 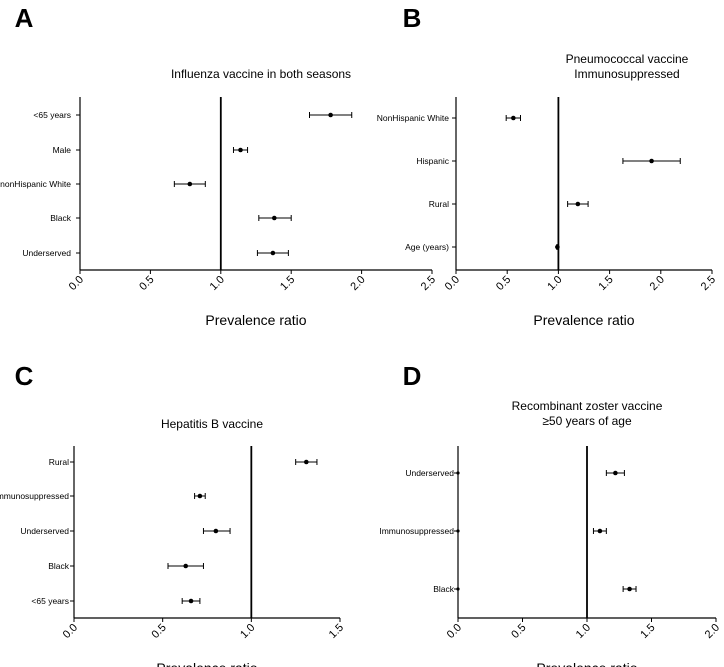 I want to click on panel-title: Recombinant zoster vaccine, so click(x=587, y=406).